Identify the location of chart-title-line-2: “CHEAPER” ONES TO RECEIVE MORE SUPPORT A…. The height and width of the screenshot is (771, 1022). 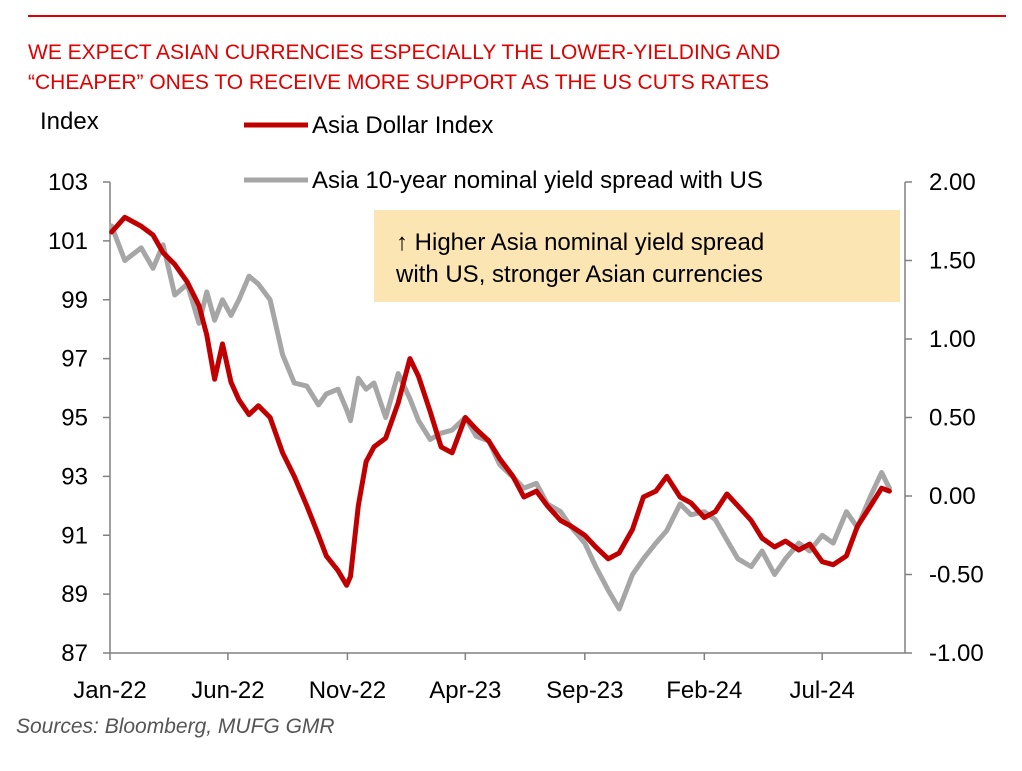
(398, 82).